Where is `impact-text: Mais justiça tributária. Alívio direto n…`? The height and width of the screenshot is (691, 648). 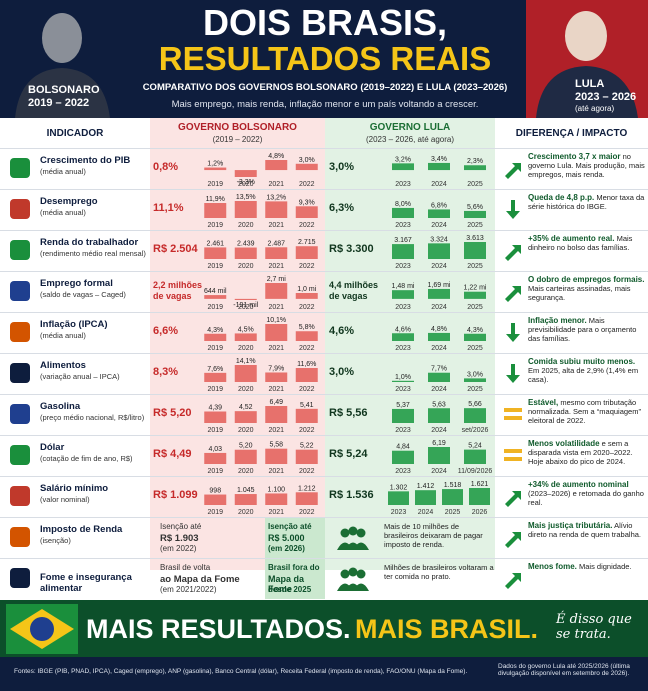
impact-text: Mais justiça tributária. Alívio direto n… is located at coordinates (587, 530).